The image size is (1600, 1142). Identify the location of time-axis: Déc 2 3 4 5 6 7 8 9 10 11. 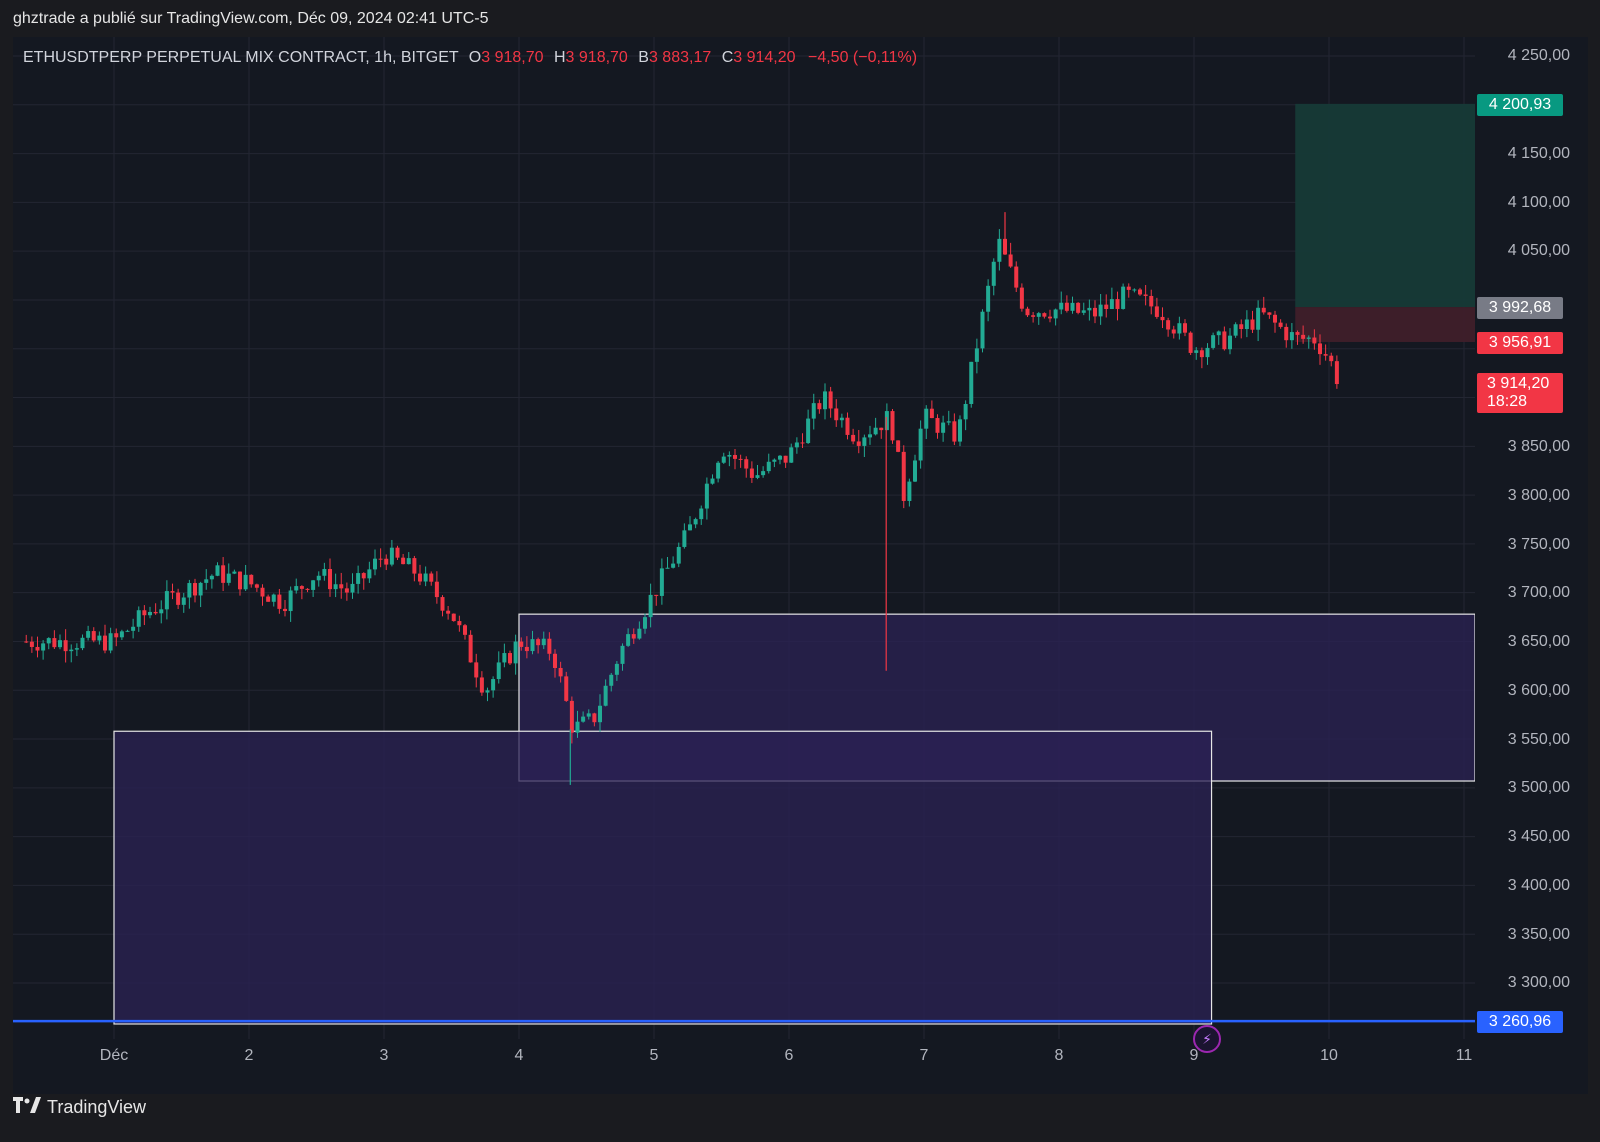
(744, 1054).